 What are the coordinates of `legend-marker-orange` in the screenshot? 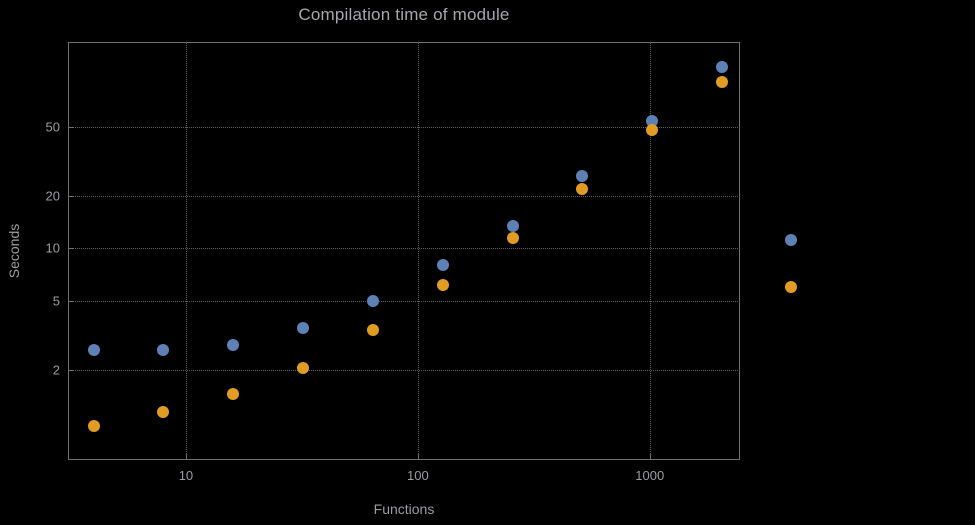 It's located at (791, 287).